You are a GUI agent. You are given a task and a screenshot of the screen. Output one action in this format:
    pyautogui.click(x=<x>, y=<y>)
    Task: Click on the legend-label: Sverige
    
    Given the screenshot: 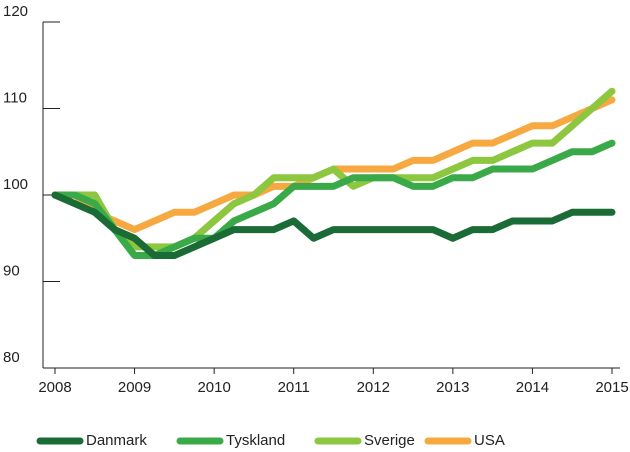 What is the action you would take?
    pyautogui.click(x=389, y=440)
    